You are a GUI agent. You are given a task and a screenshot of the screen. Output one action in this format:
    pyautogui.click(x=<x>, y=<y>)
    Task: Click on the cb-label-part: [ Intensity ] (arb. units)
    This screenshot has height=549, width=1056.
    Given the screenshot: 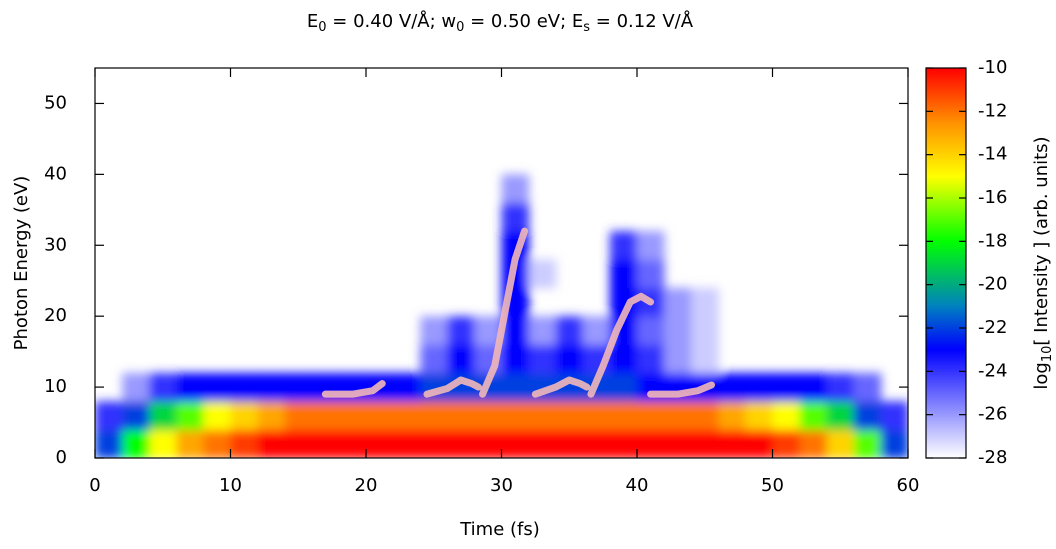 What is the action you would take?
    pyautogui.click(x=1041, y=240)
    